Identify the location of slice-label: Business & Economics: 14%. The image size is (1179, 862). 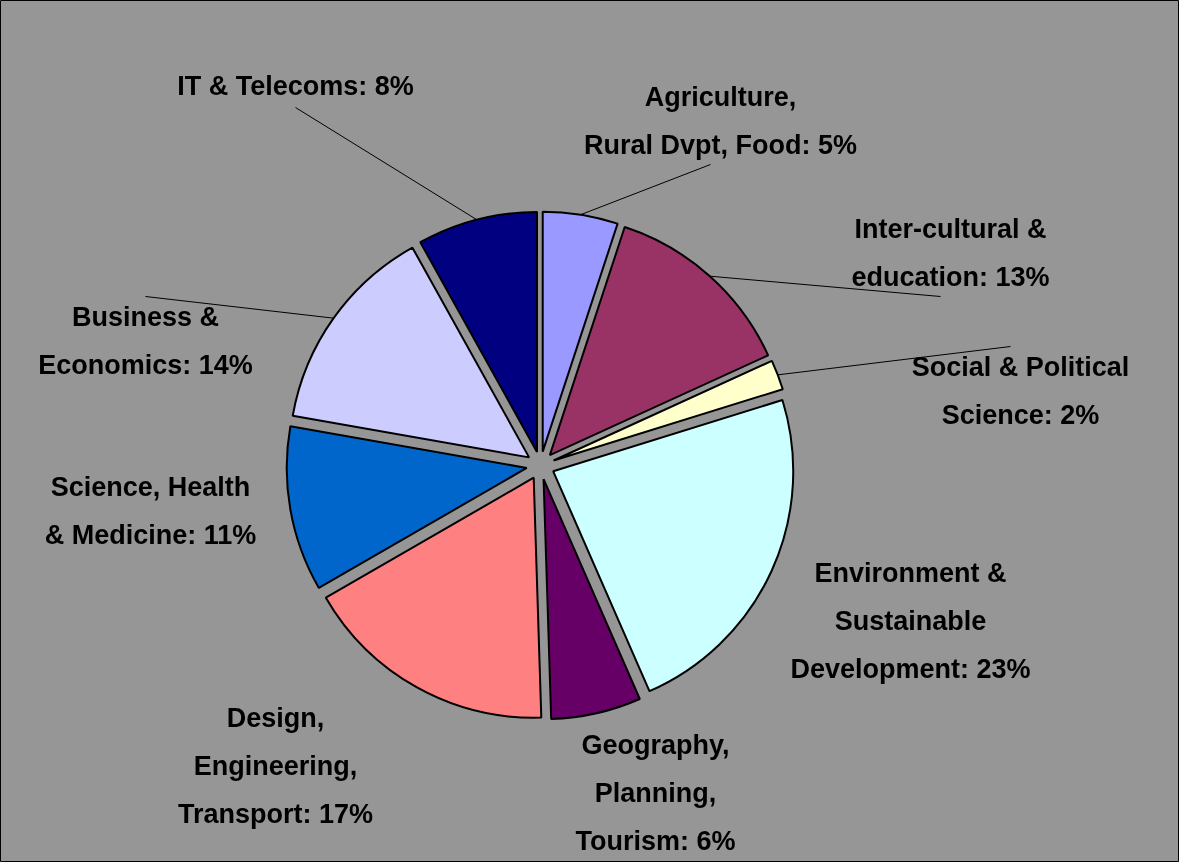
(145, 340).